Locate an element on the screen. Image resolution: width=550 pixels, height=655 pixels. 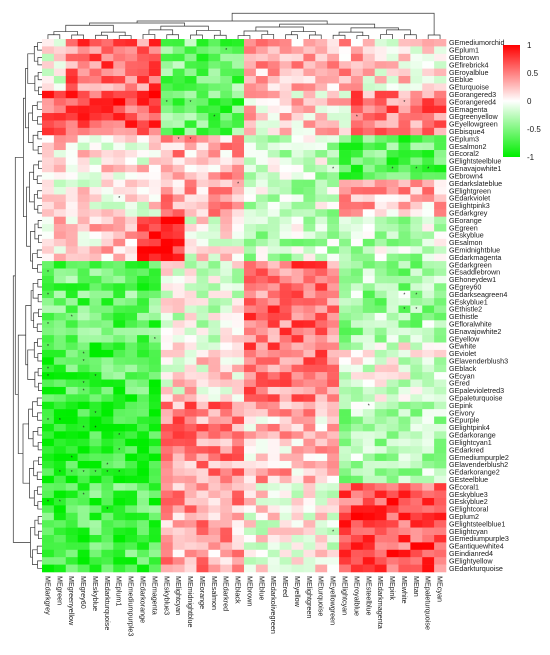
column-label: MEroyalblue is located at coordinates (356, 596).